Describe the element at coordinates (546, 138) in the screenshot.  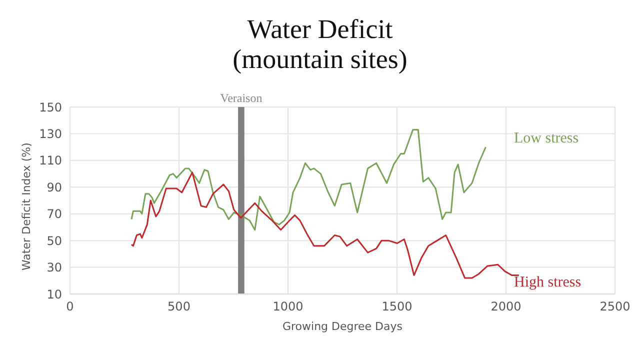
I see `series-label: Low stress` at that location.